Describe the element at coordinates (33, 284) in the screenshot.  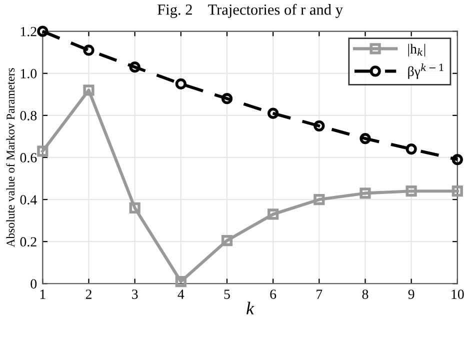
I see `y-tick-label: 0` at that location.